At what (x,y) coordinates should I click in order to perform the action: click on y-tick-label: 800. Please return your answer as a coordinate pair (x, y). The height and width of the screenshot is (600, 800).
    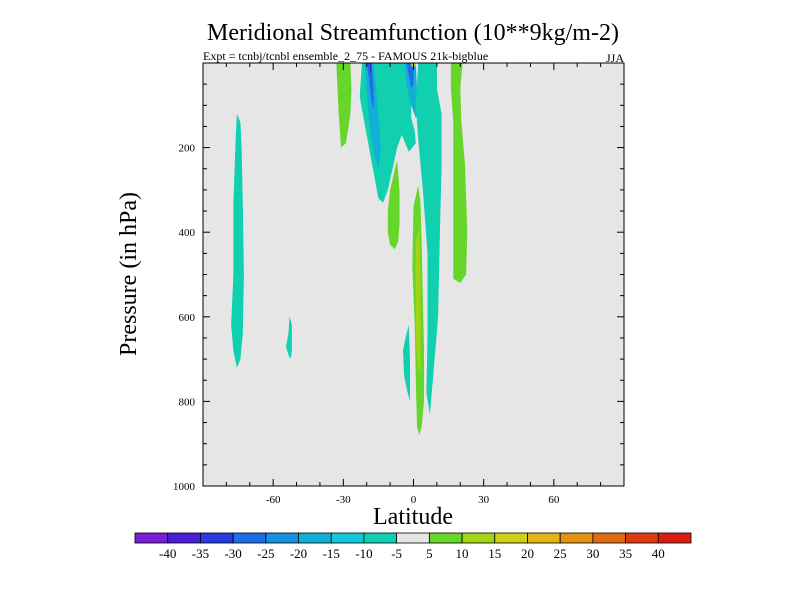
    Looking at the image, I should click on (187, 402).